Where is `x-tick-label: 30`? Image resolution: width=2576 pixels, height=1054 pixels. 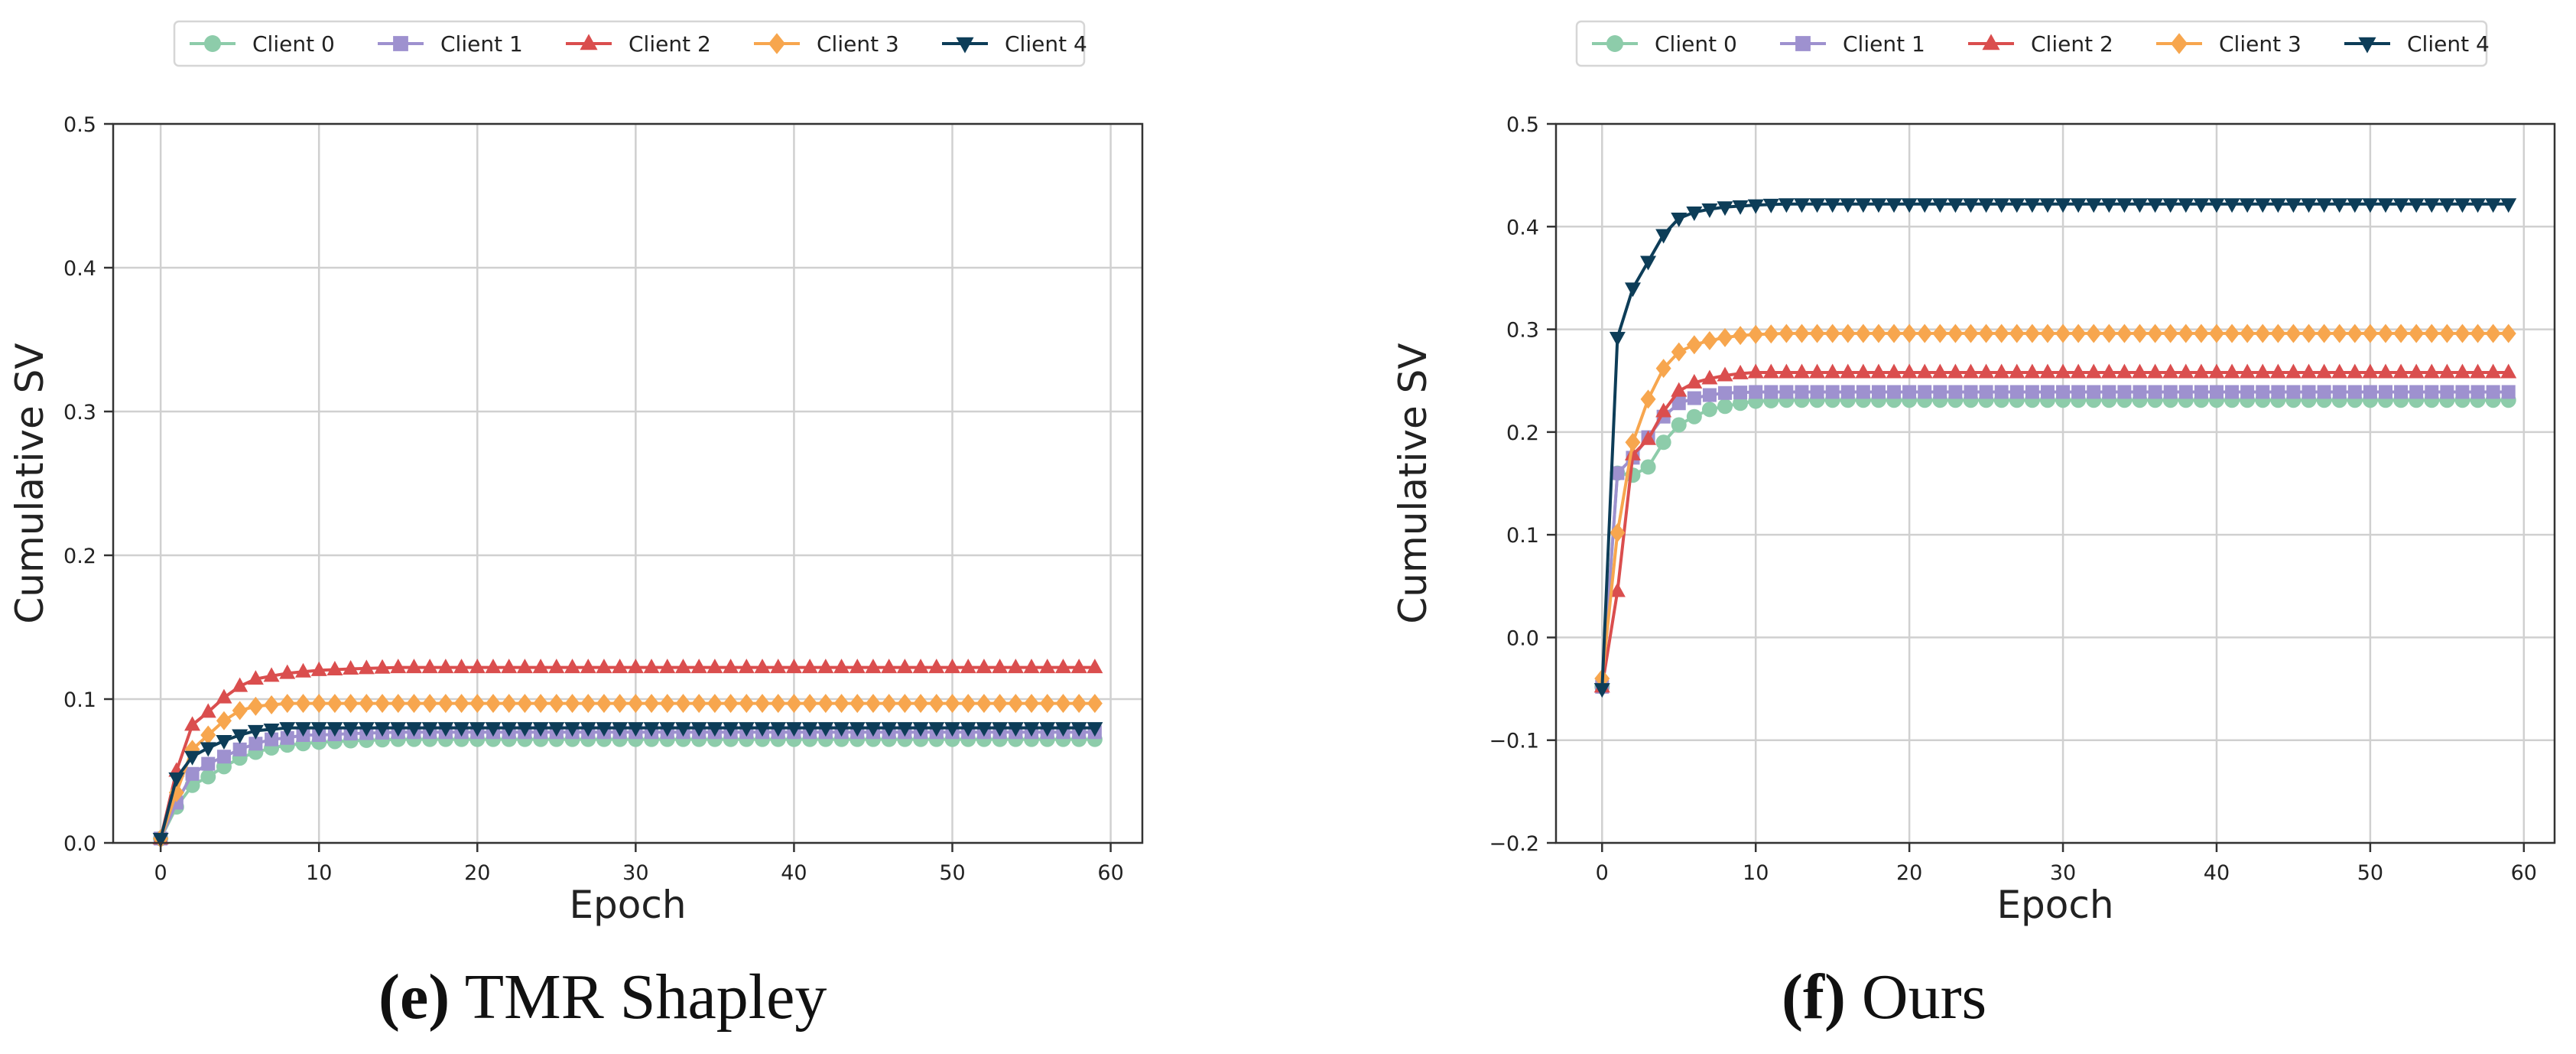
x-tick-label: 30 is located at coordinates (635, 873).